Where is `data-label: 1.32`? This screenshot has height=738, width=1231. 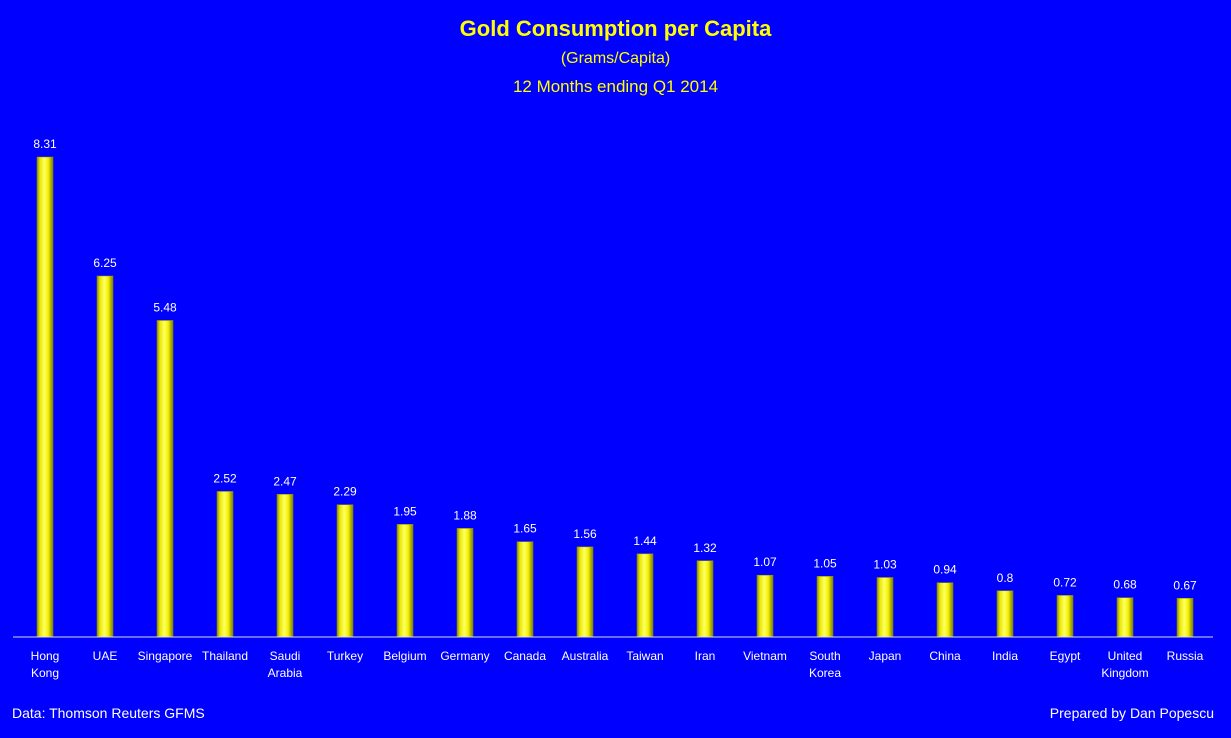 data-label: 1.32 is located at coordinates (705, 548).